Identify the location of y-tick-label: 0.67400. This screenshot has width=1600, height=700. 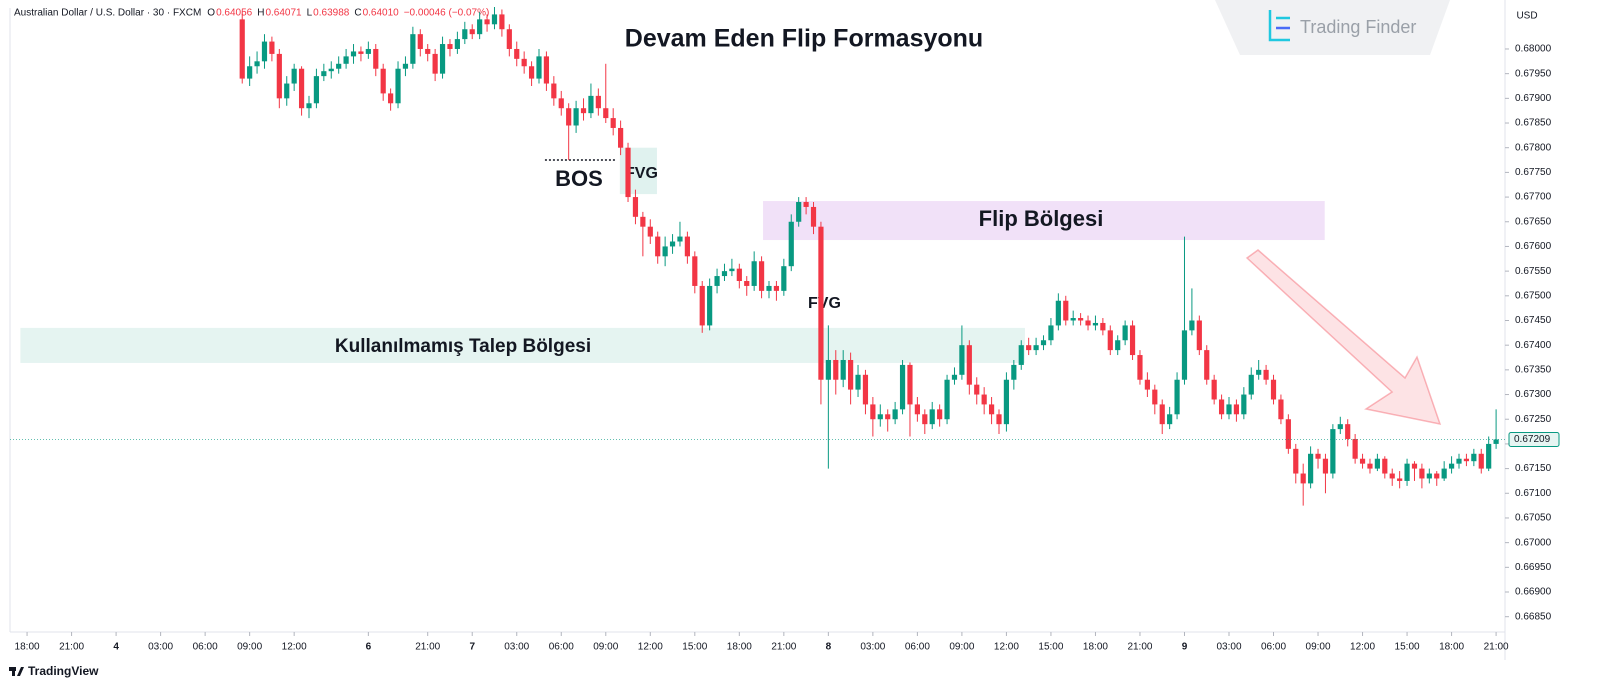
(1533, 345).